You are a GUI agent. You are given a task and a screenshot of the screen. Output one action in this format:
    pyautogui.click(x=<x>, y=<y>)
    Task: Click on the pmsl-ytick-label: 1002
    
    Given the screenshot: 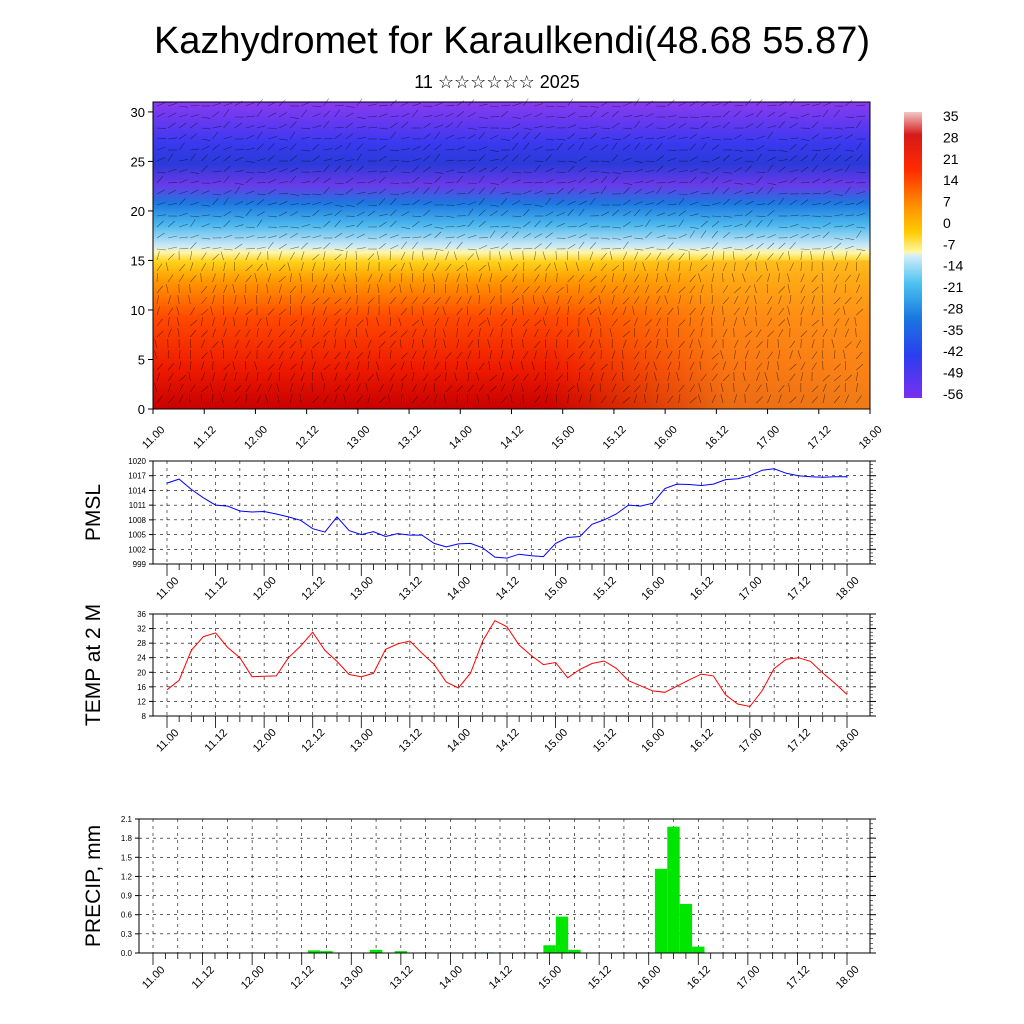 What is the action you would take?
    pyautogui.click(x=137, y=549)
    